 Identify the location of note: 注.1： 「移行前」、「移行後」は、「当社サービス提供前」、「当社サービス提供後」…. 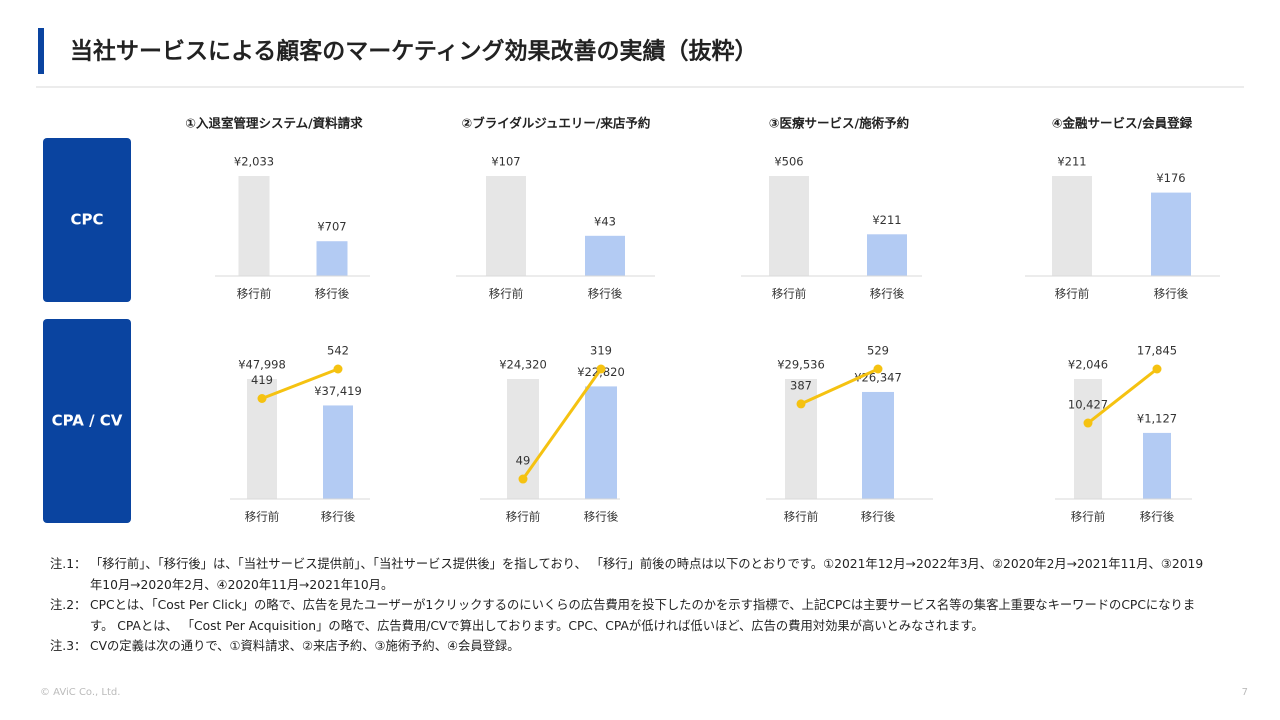
(630, 574).